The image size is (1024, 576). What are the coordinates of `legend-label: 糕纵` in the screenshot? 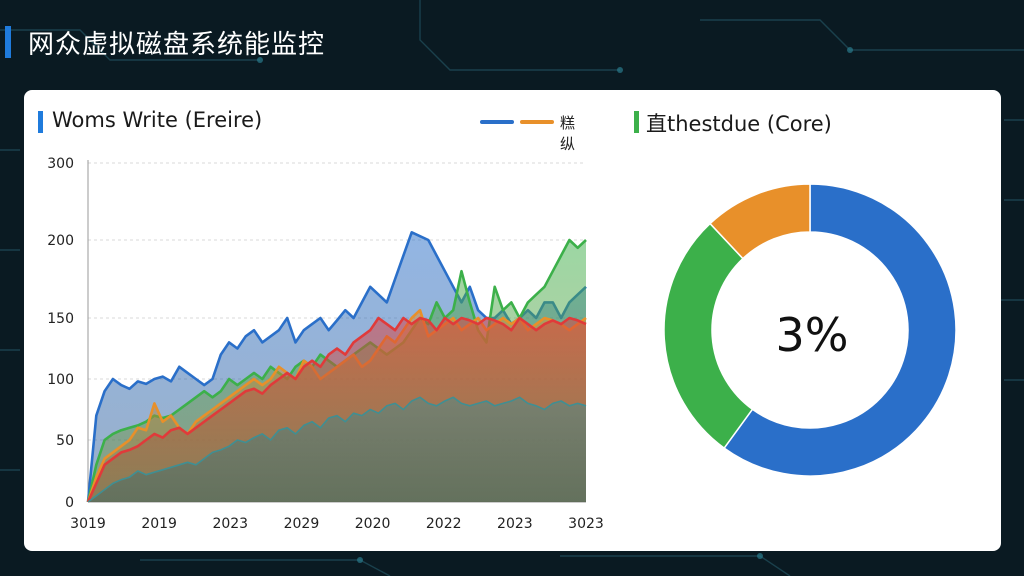 It's located at (568, 133).